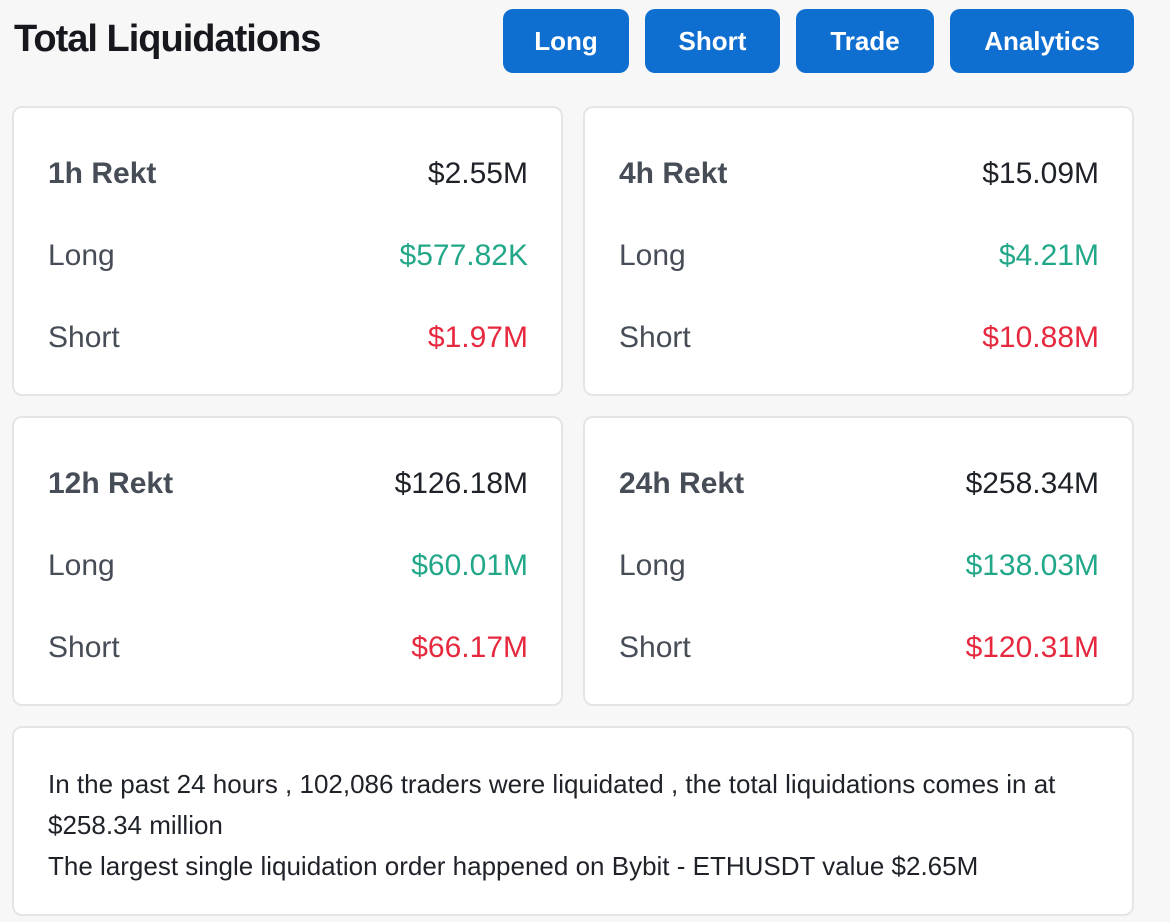  Describe the element at coordinates (859, 256) in the screenshot. I see `long-row: Long $4.21M` at that location.